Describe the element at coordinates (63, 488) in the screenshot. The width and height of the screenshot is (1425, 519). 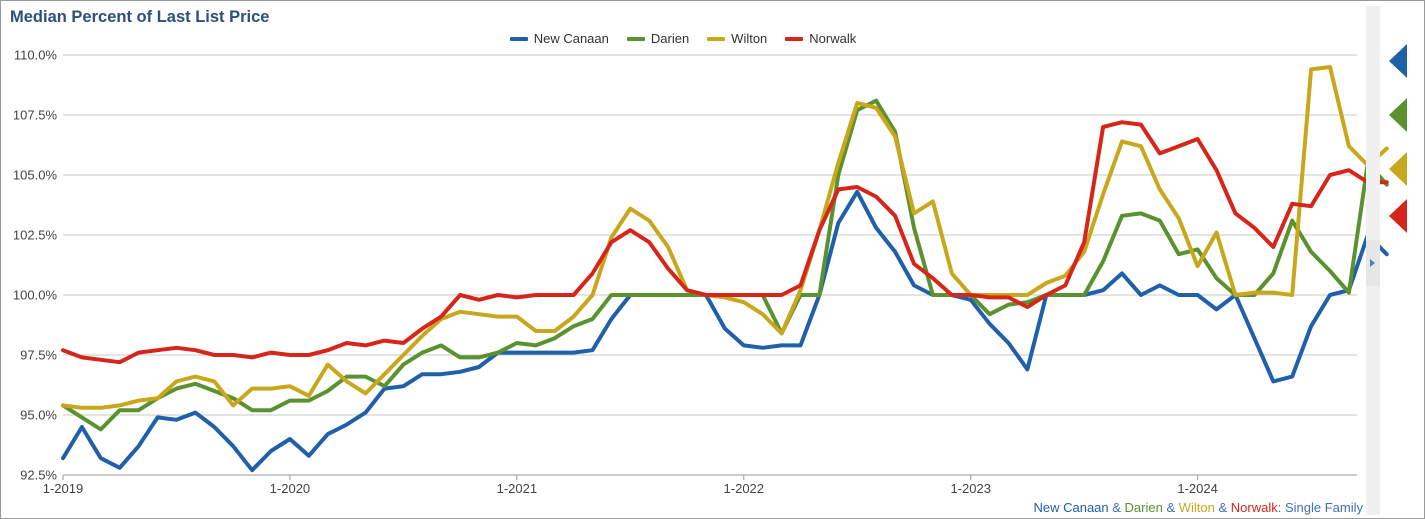
I see `x-tick-label: 1-2019` at that location.